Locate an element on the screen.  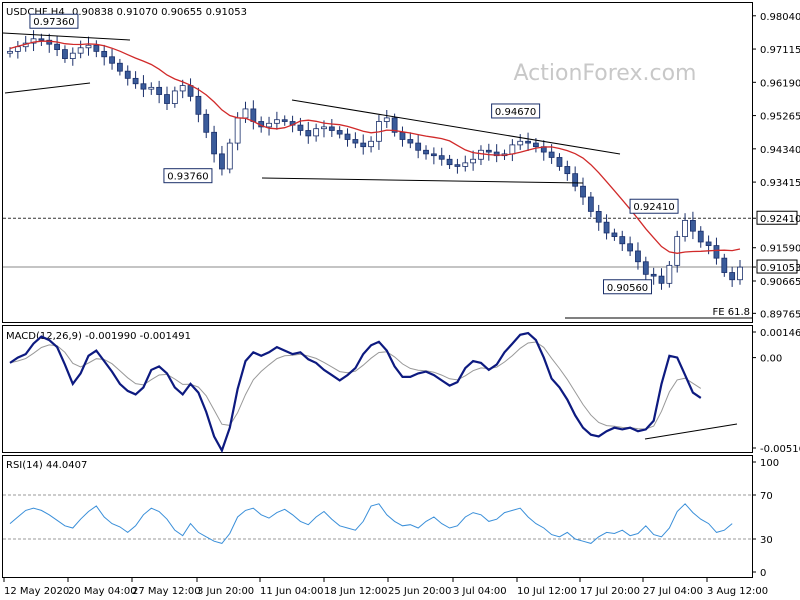
price-tick-label: 0.94340 is located at coordinates (780, 150).